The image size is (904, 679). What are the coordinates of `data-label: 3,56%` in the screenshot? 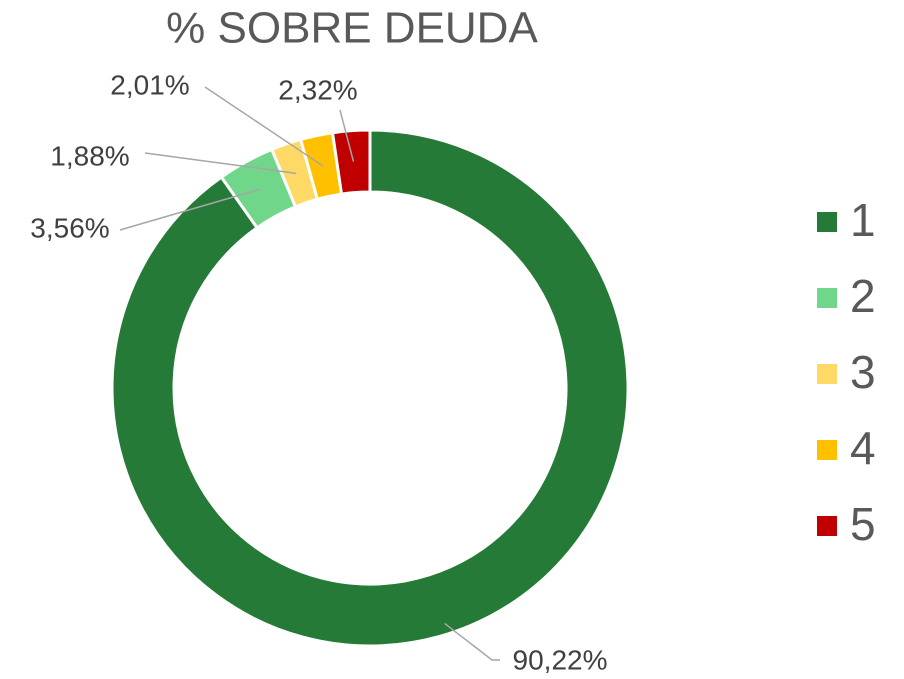 It's located at (69, 227).